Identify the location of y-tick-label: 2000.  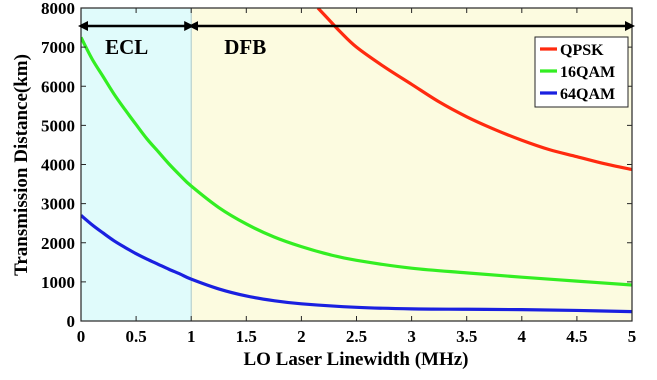
(58, 243).